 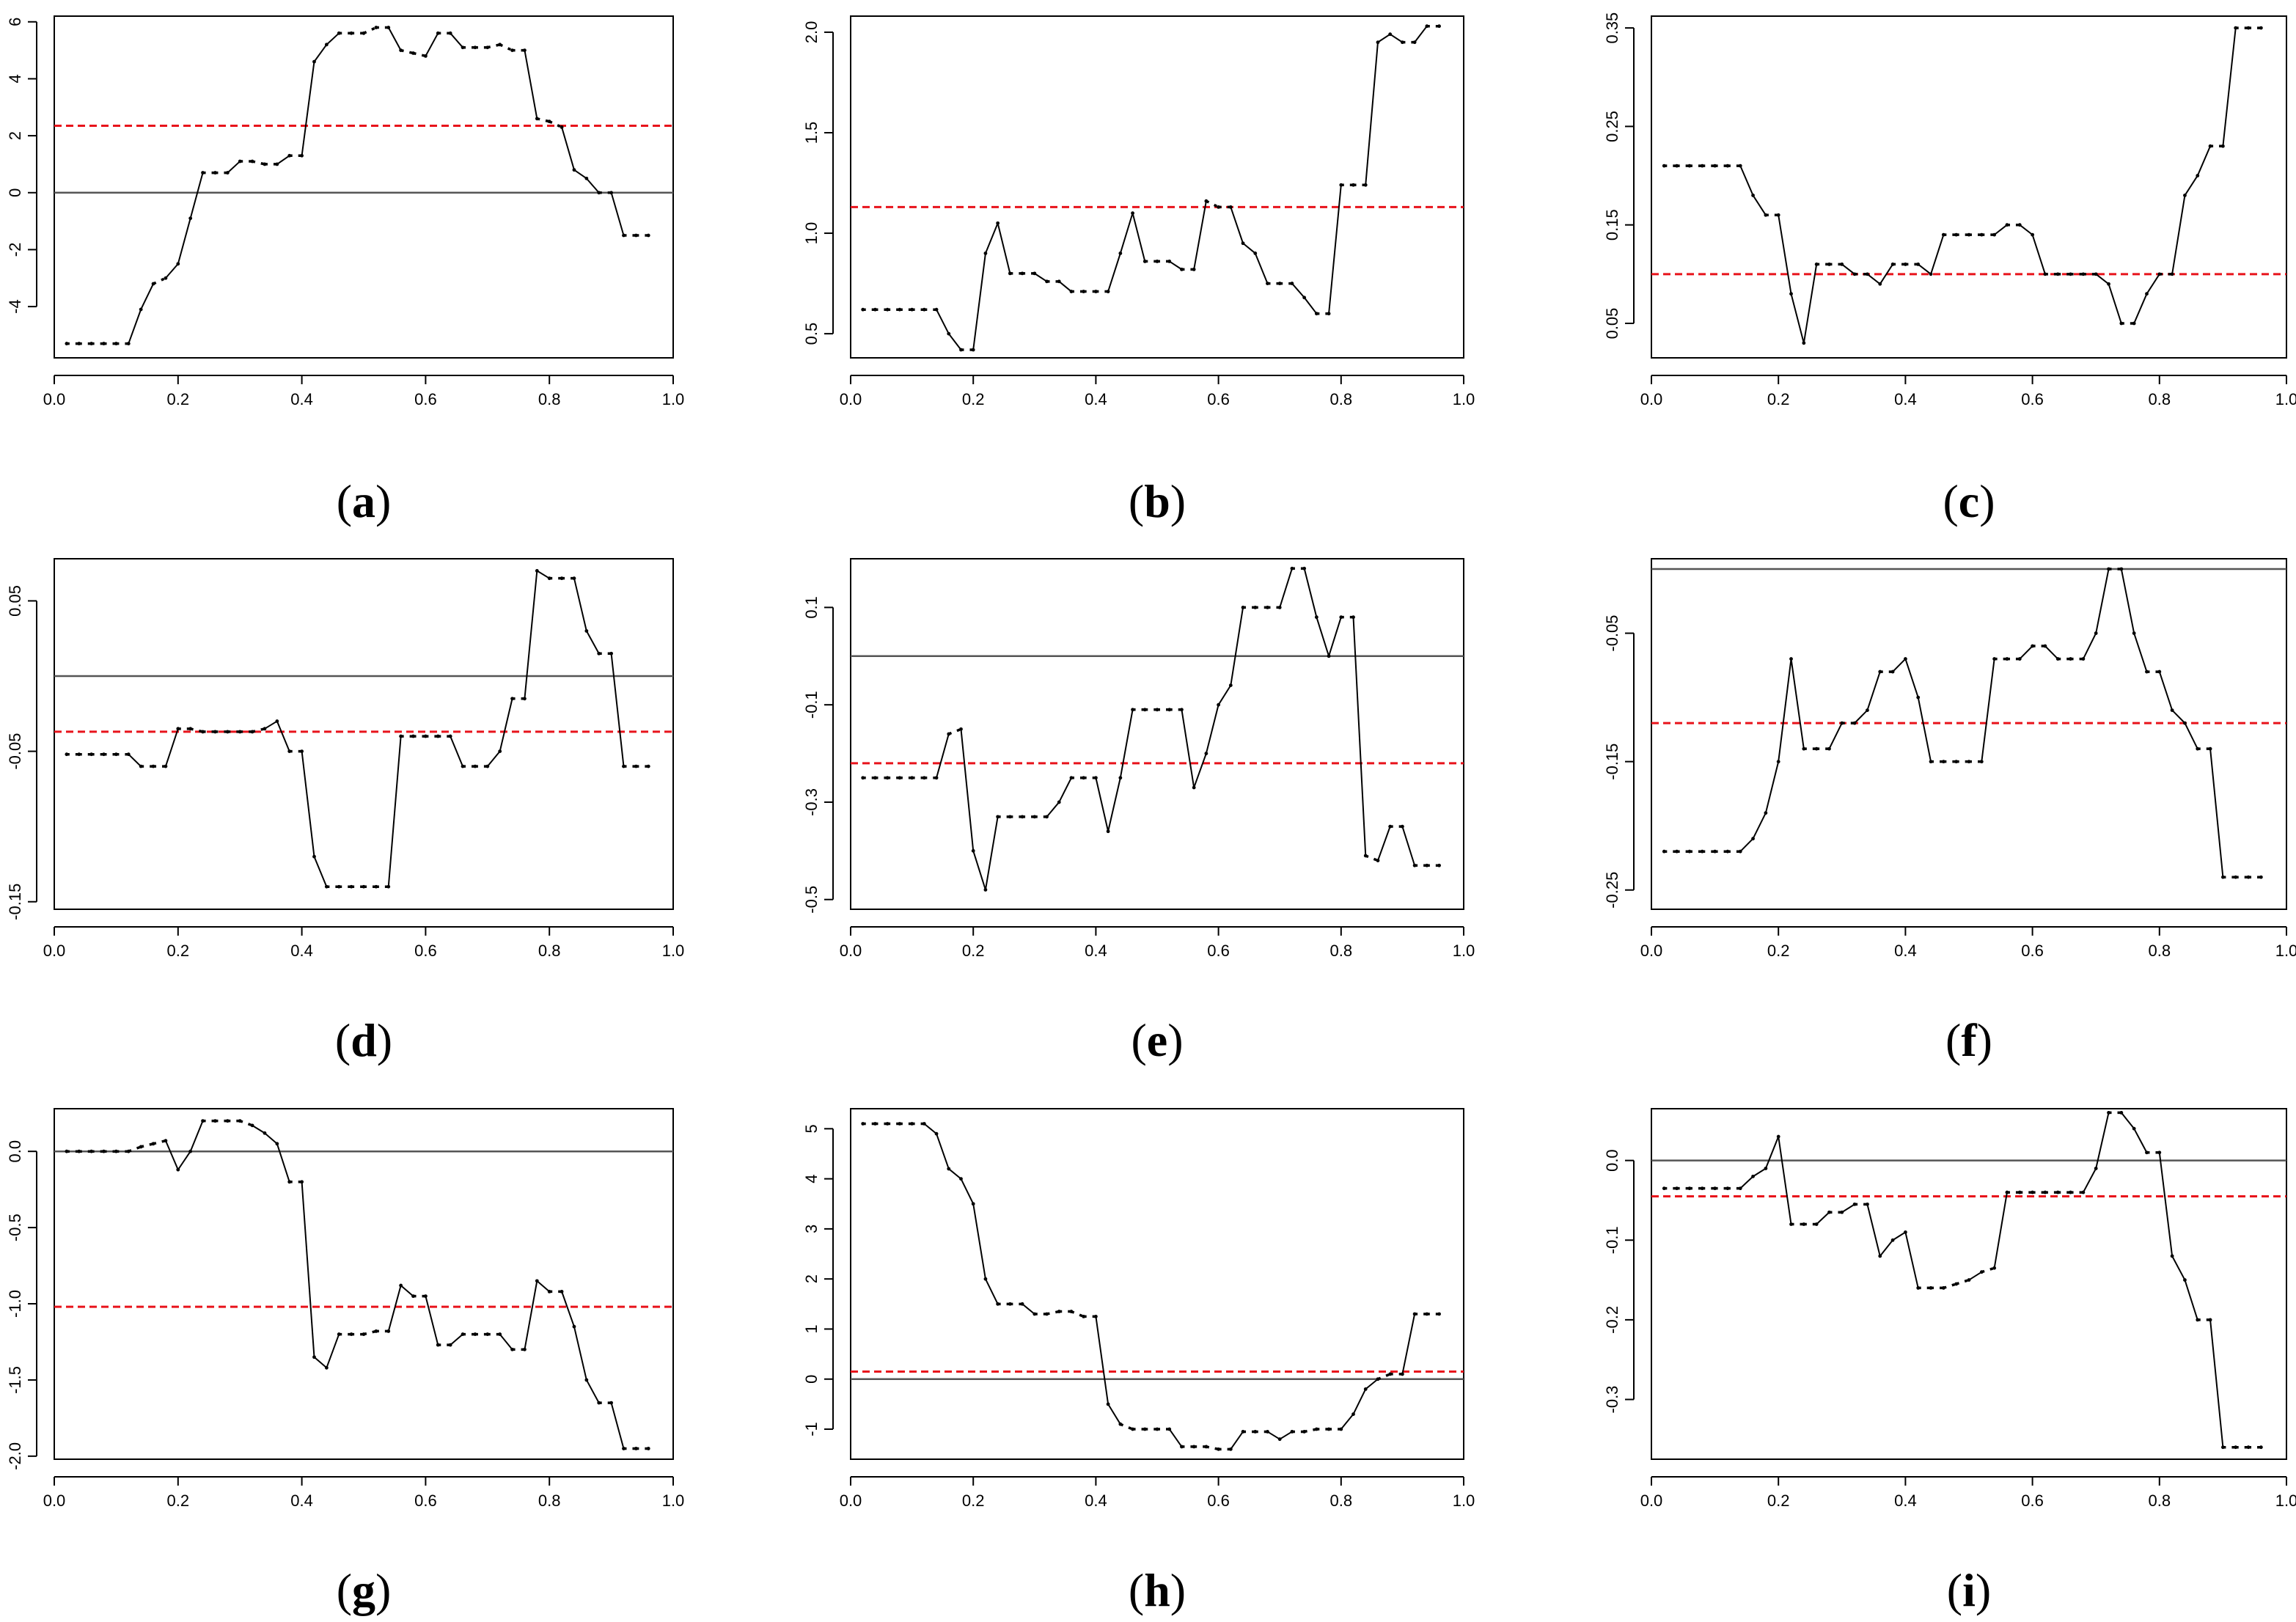 What do you see at coordinates (811, 1429) in the screenshot?
I see `y-tick-label: -1` at bounding box center [811, 1429].